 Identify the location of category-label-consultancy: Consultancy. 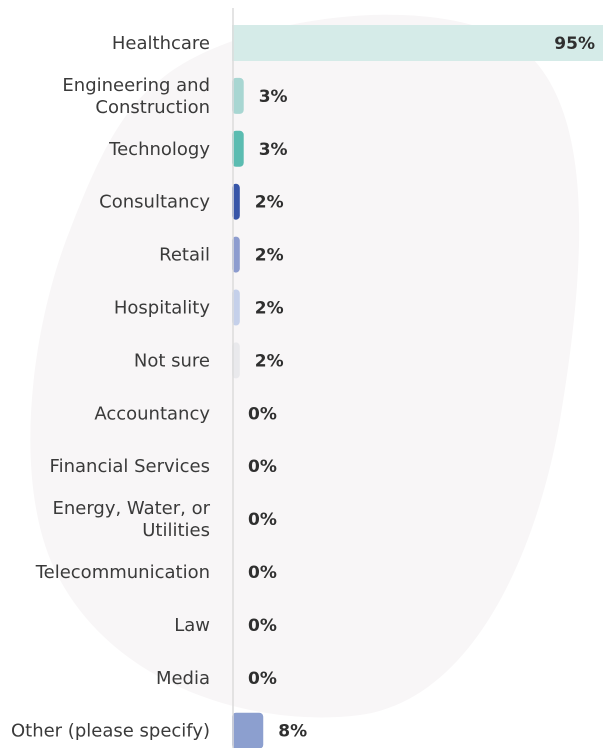
(154, 202).